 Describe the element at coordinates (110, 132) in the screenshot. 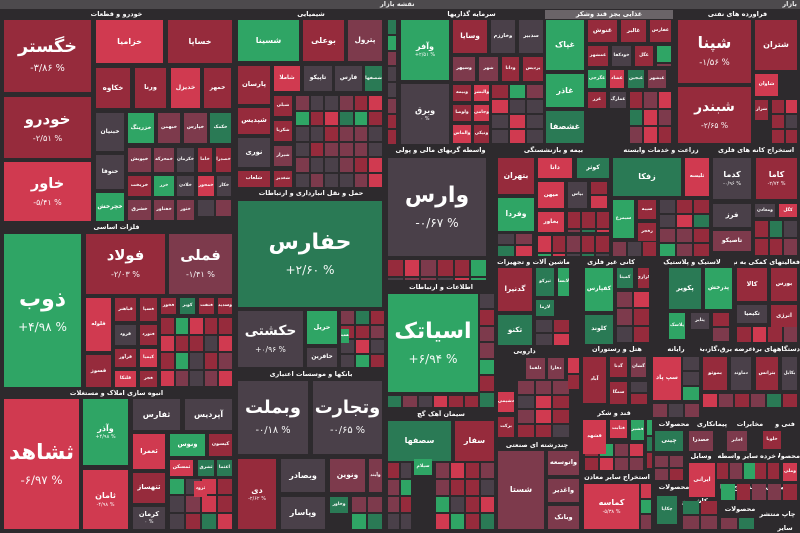

I see `stock-tile: خبنیان` at that location.